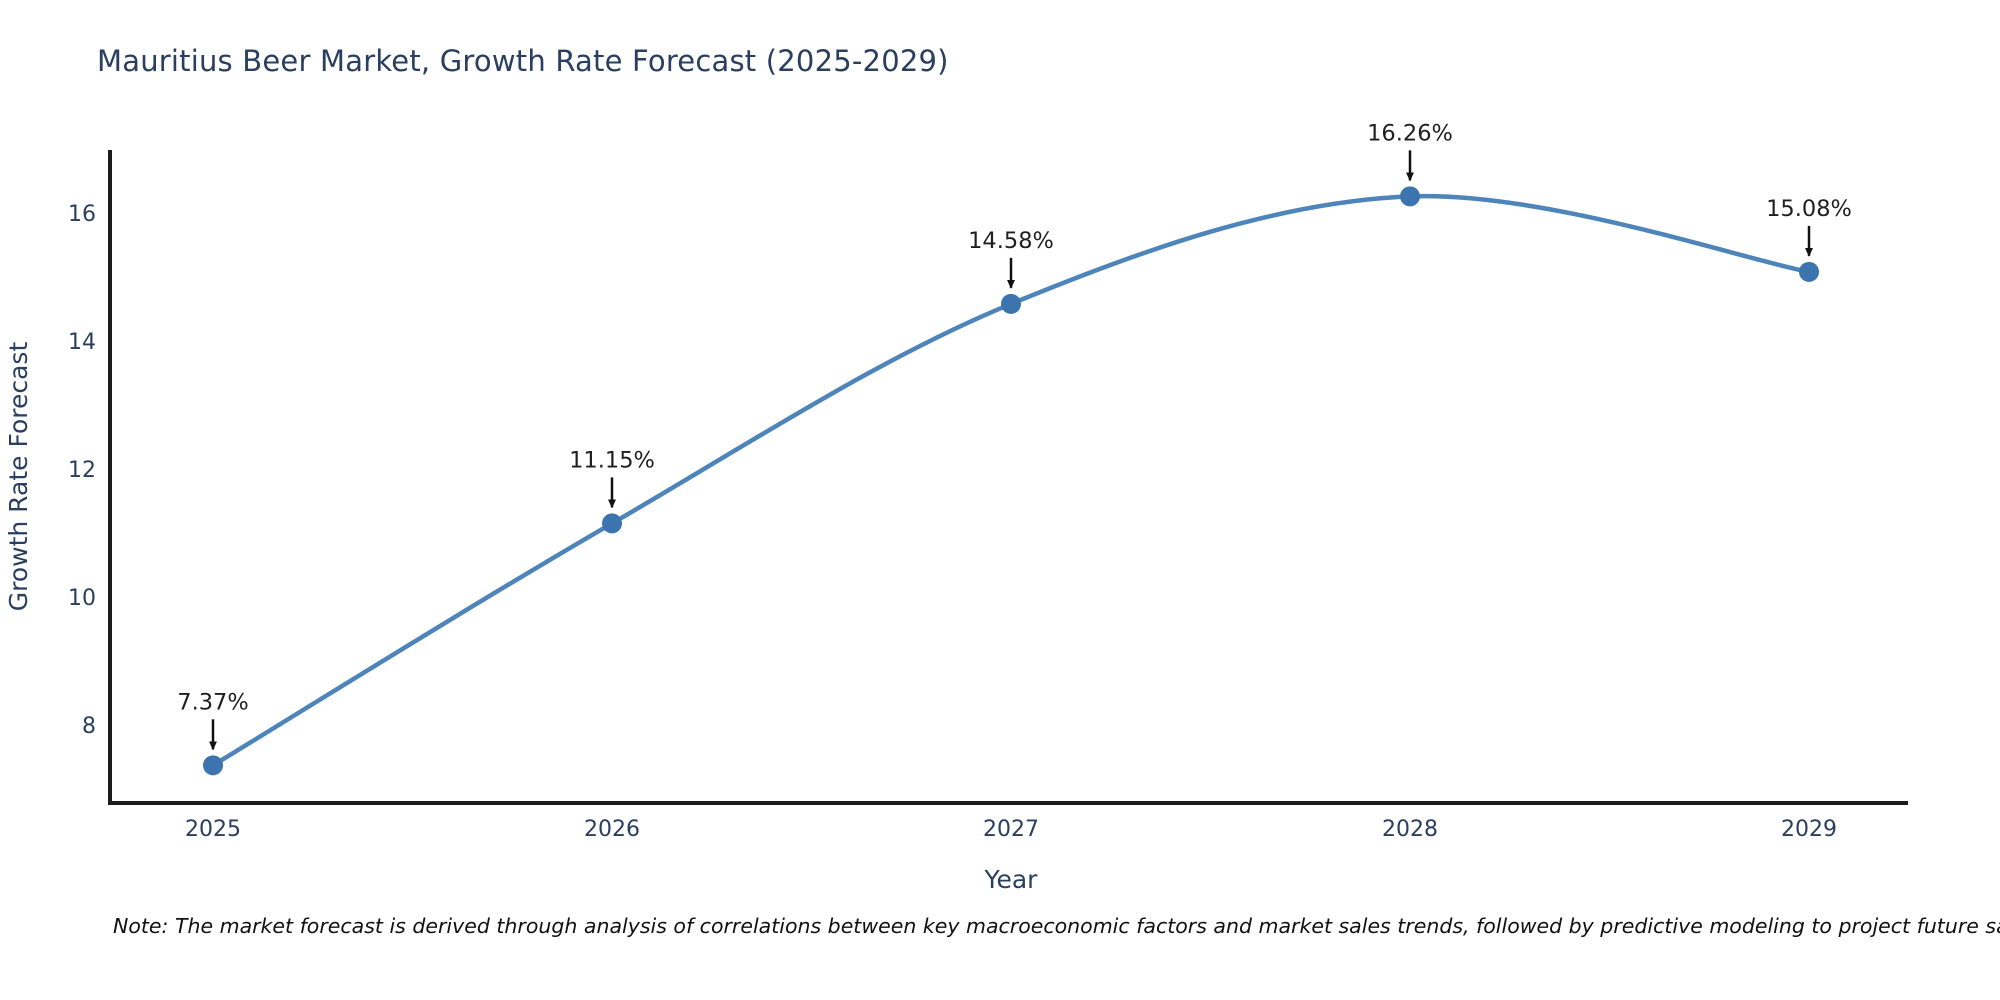  I want to click on y-tick-label: 12, so click(82, 470).